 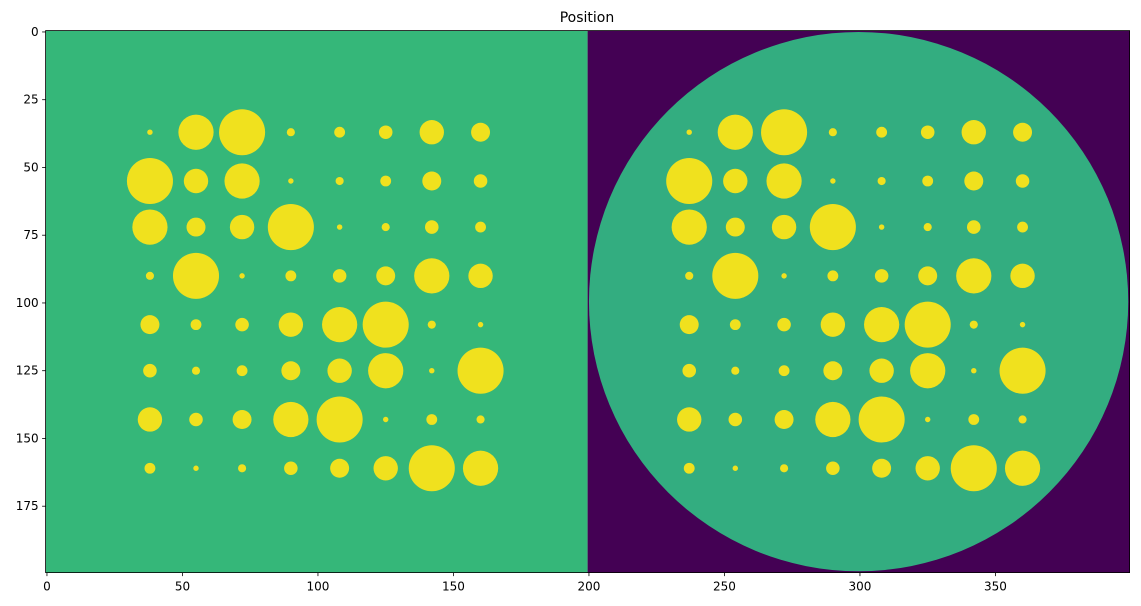 I want to click on chart-title: Position, so click(x=587, y=18).